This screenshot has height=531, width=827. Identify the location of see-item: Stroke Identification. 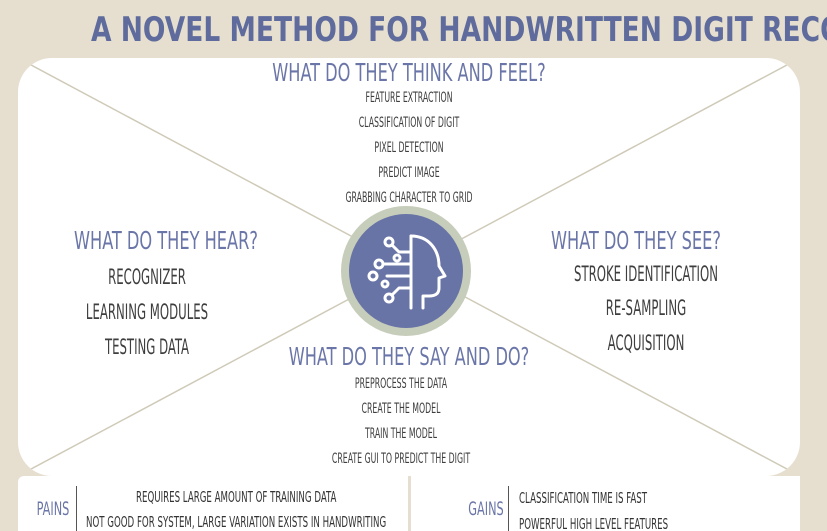
(646, 274).